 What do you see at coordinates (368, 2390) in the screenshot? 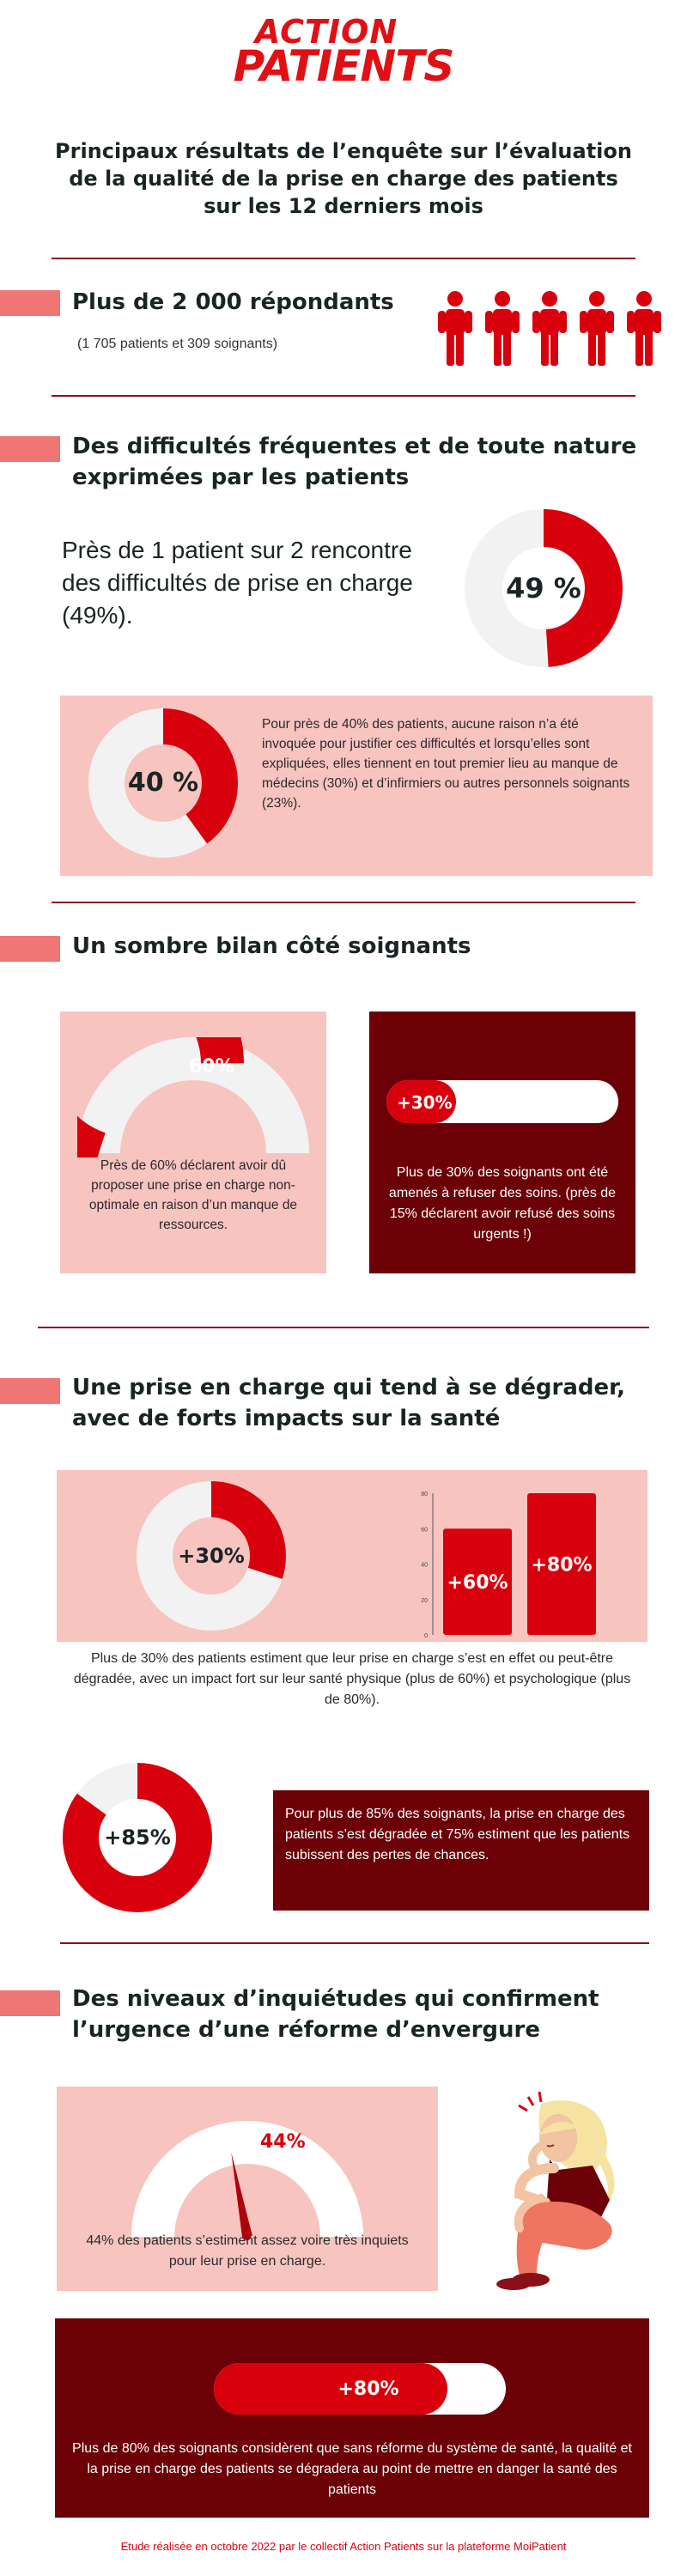
I see `progress-pill-label: +80%` at bounding box center [368, 2390].